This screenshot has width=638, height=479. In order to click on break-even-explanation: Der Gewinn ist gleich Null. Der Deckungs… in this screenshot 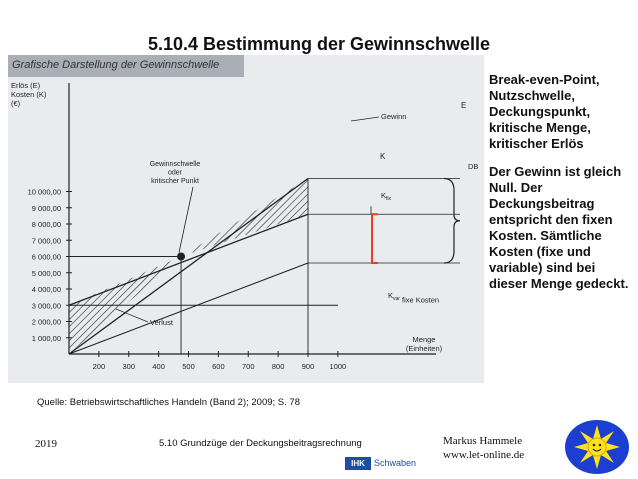, I will do `click(559, 227)`.